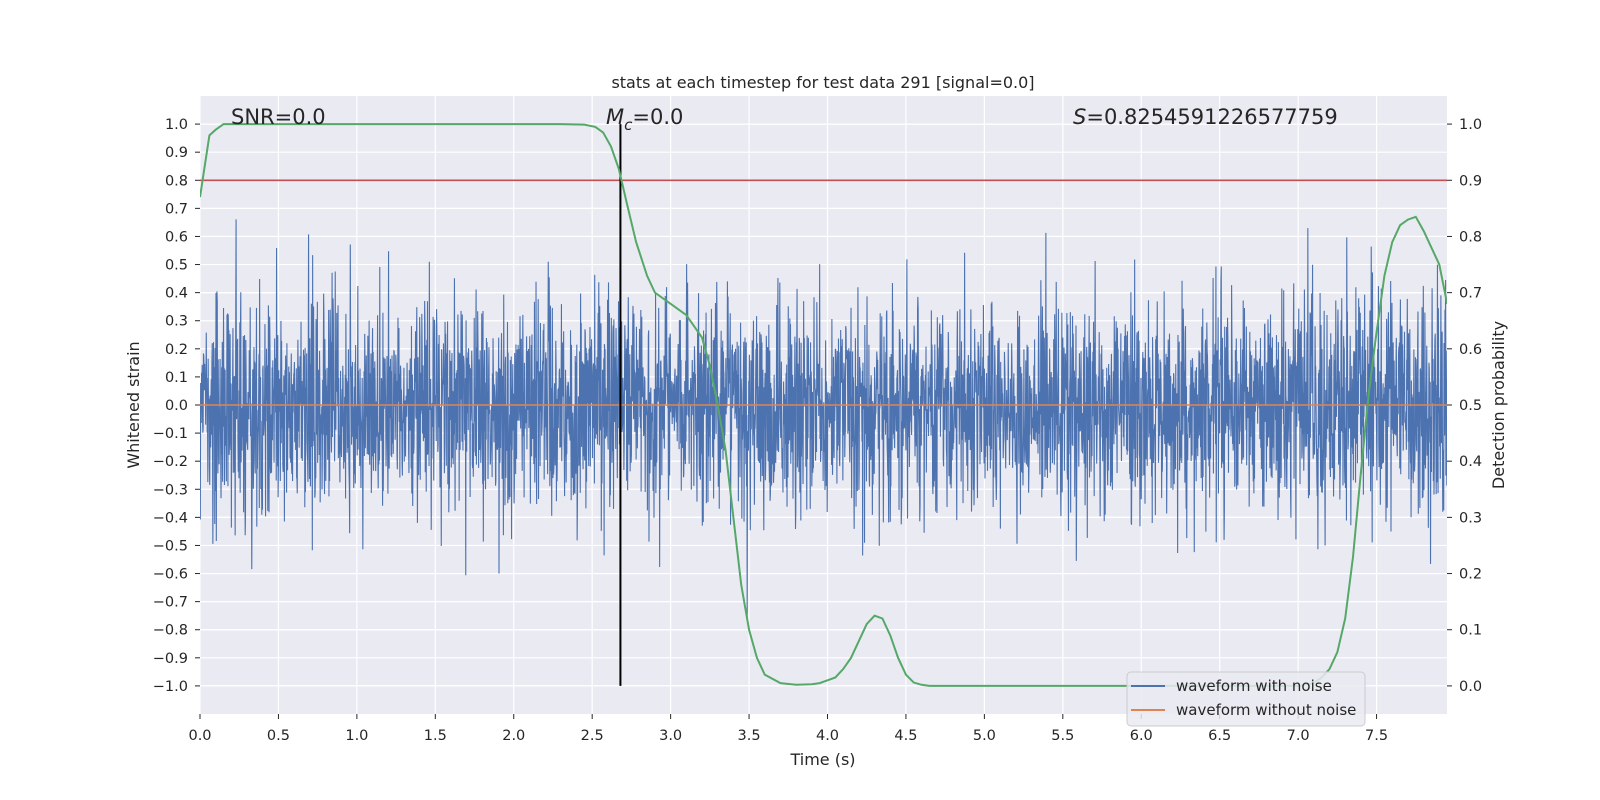 The width and height of the screenshot is (1600, 800). What do you see at coordinates (1079, 117) in the screenshot?
I see `s-symbol: S` at bounding box center [1079, 117].